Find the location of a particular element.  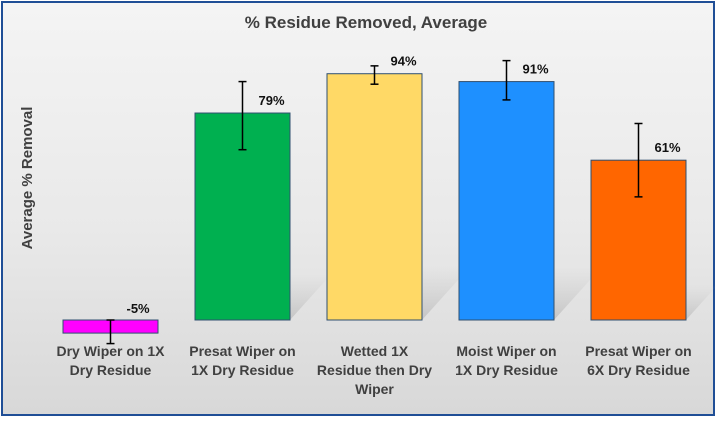

category-label: Moist Wiper on is located at coordinates (506, 351).